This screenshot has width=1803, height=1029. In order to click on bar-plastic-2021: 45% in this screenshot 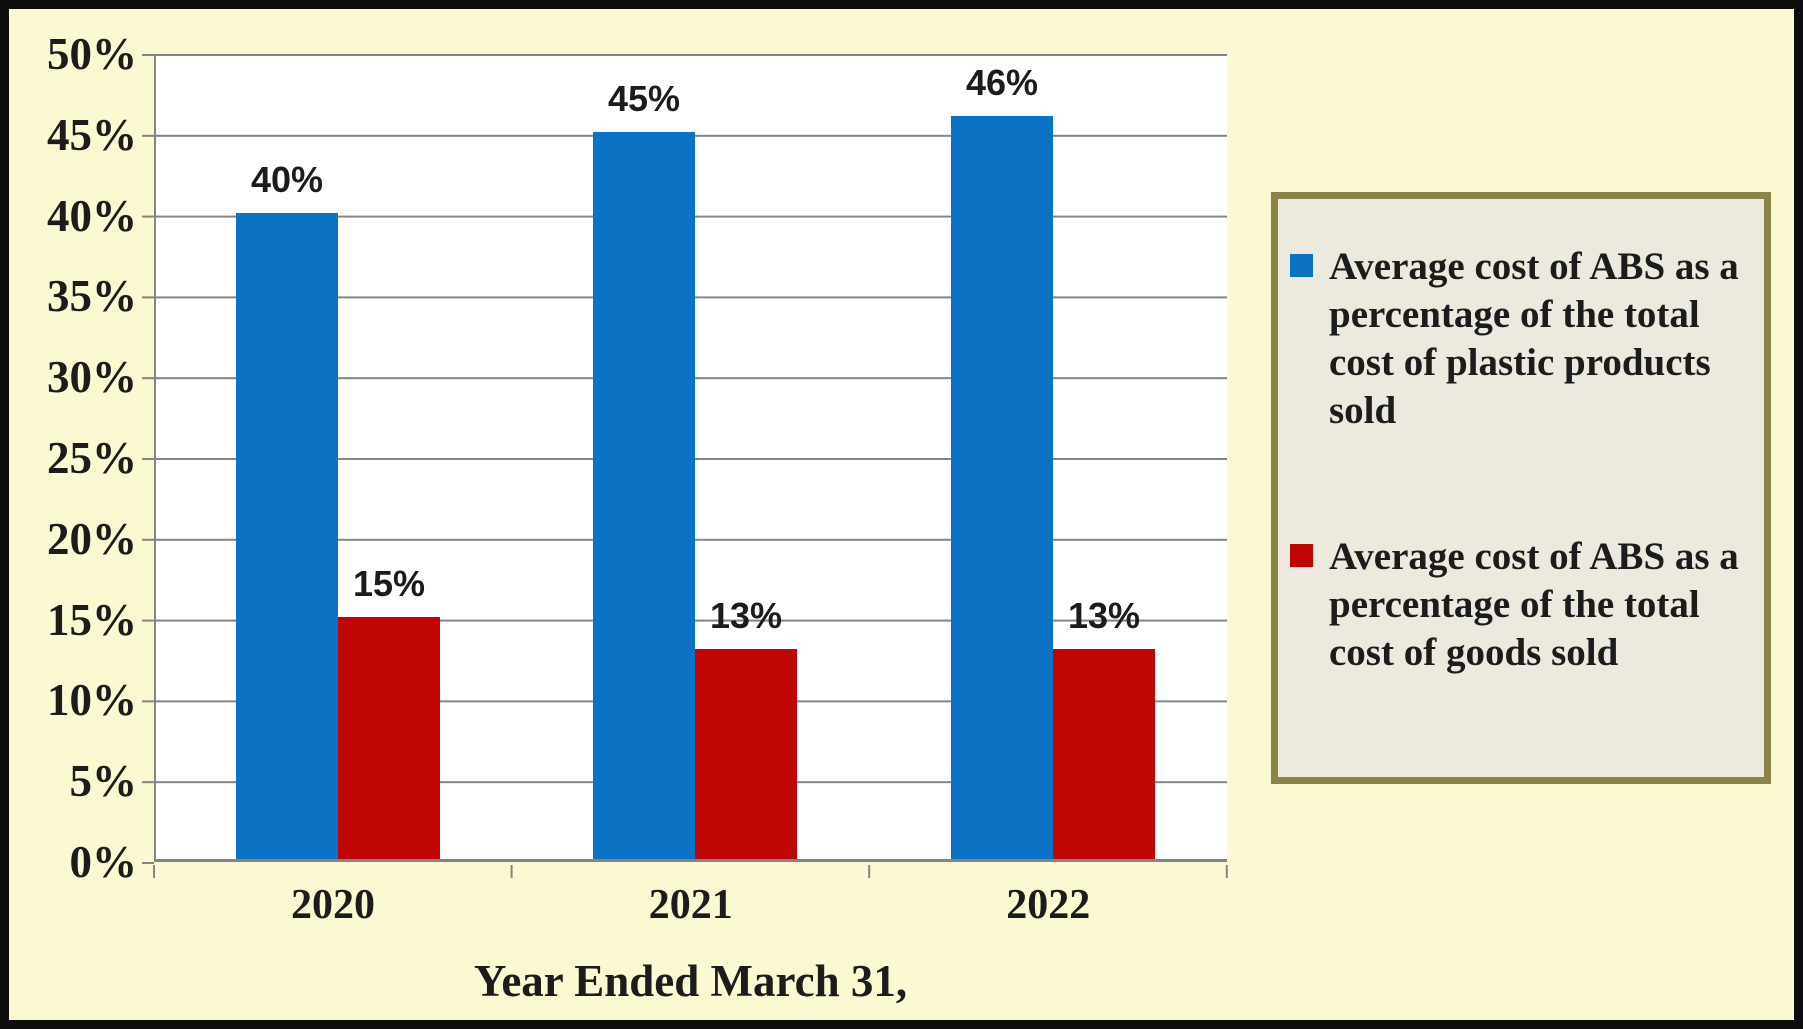, I will do `click(644, 468)`.